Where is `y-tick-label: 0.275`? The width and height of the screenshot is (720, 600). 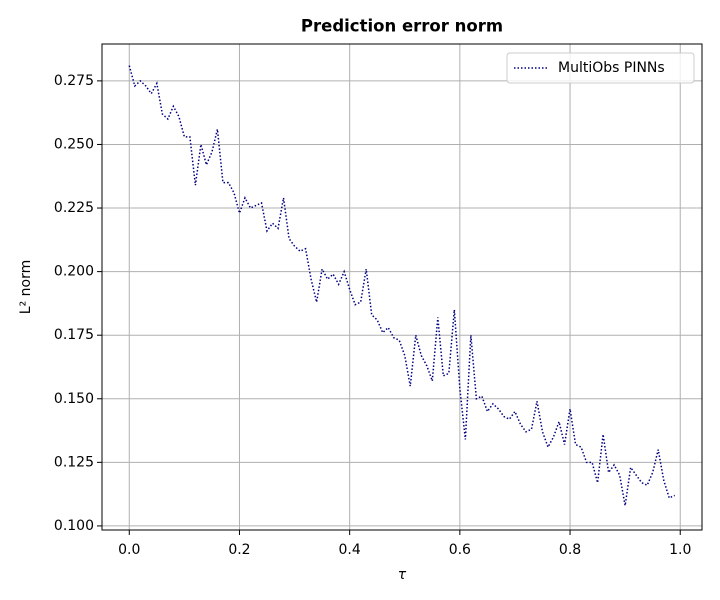 y-tick-label: 0.275 is located at coordinates (74, 81).